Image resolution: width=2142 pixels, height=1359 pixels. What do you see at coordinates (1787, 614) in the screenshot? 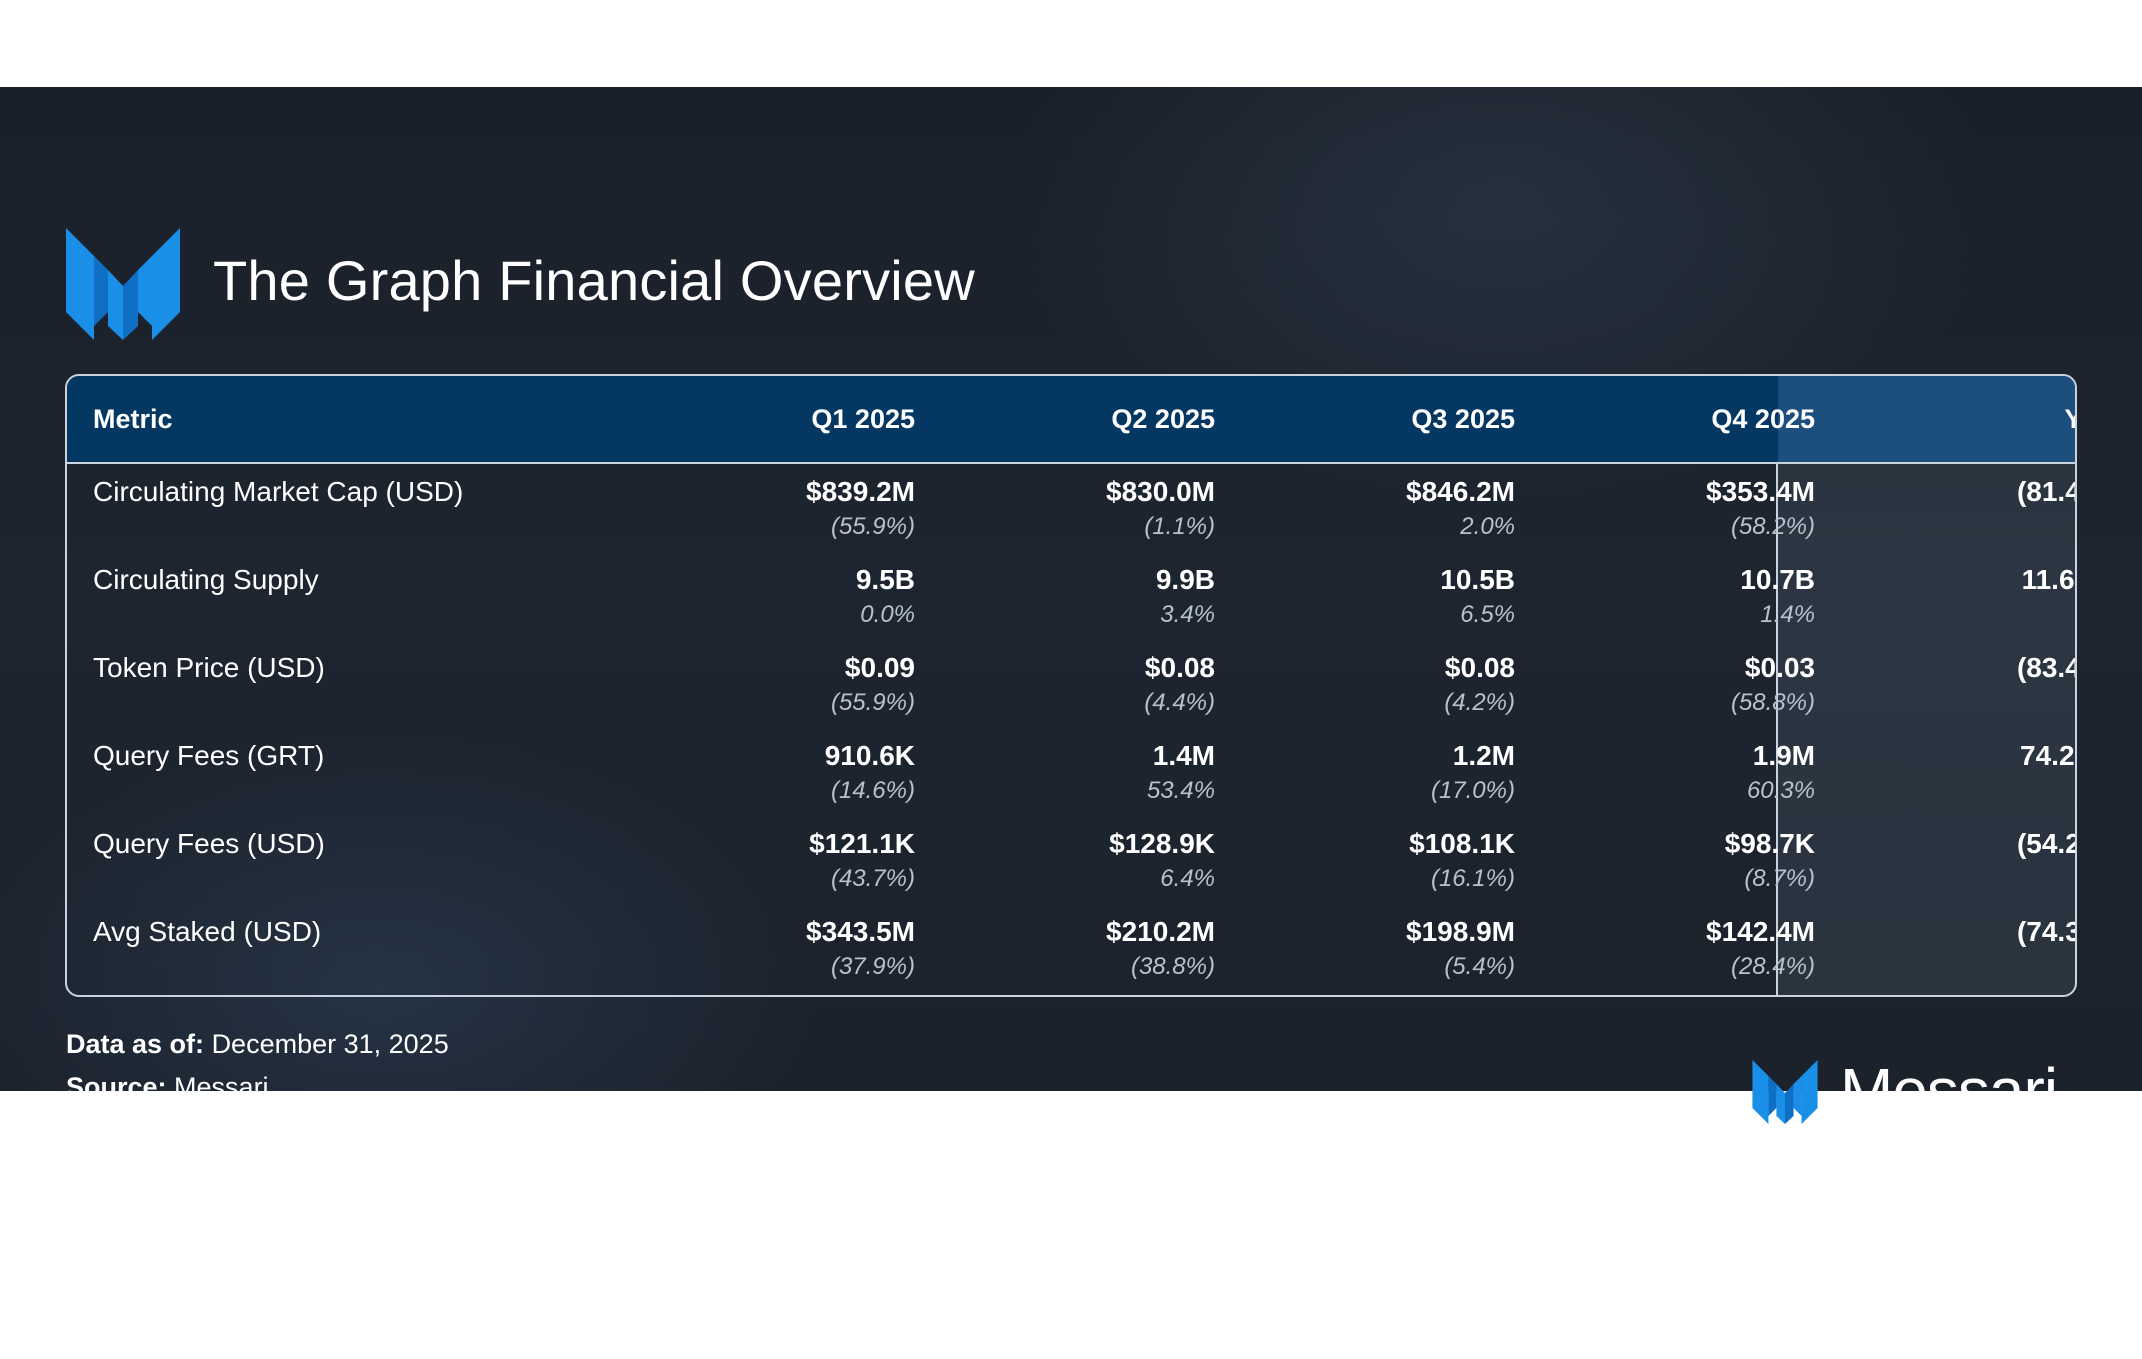
I see `q4-change: 1.4%` at bounding box center [1787, 614].